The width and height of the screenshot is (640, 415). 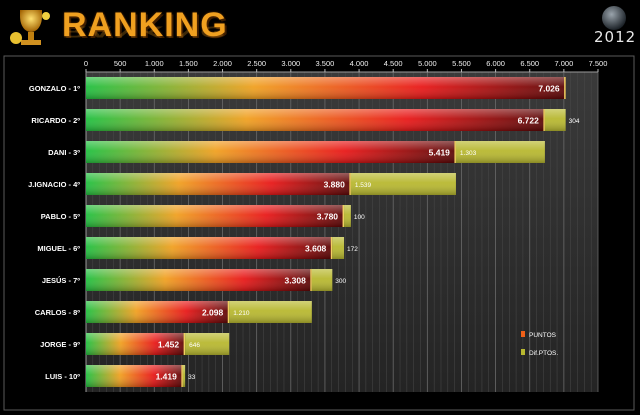 What do you see at coordinates (54, 184) in the screenshot?
I see `category-label: J.IGNACIO - 4º` at bounding box center [54, 184].